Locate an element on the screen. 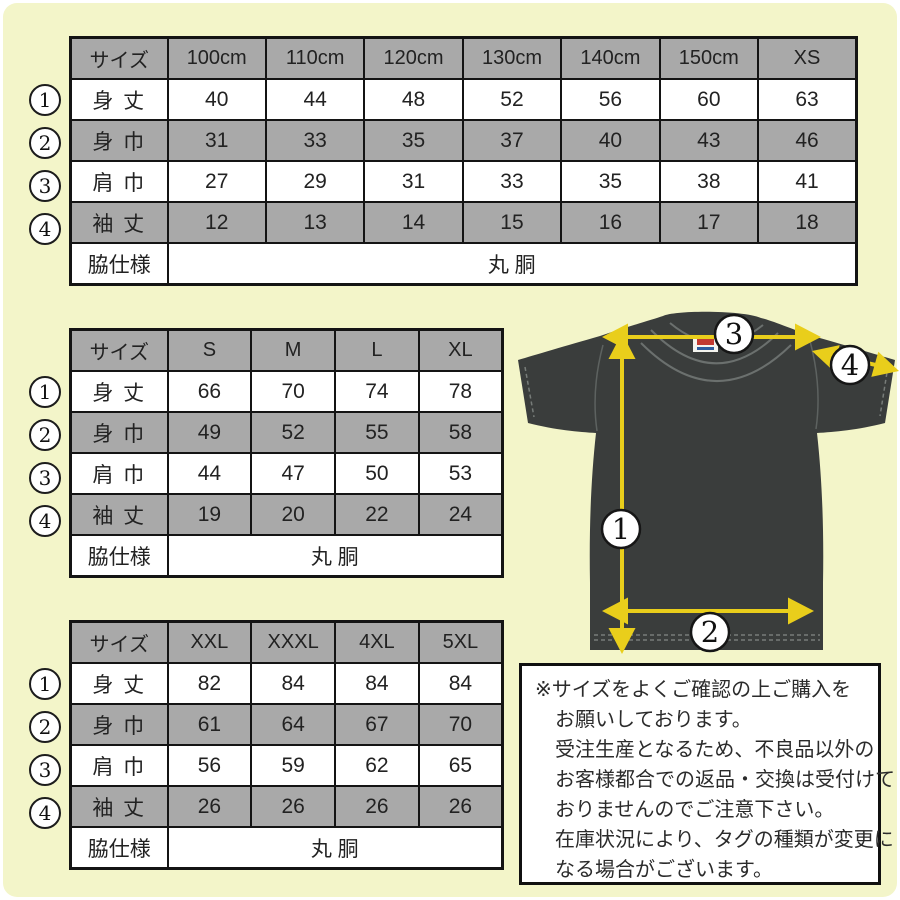 This screenshot has width=900, height=900. header-cell: XL is located at coordinates (460, 350).